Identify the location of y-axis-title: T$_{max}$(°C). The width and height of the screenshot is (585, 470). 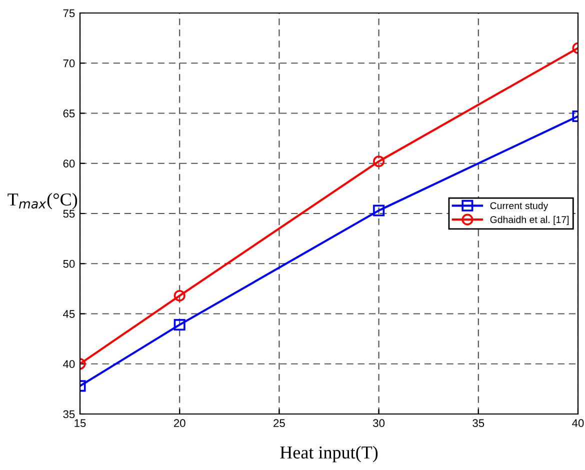
(43, 201).